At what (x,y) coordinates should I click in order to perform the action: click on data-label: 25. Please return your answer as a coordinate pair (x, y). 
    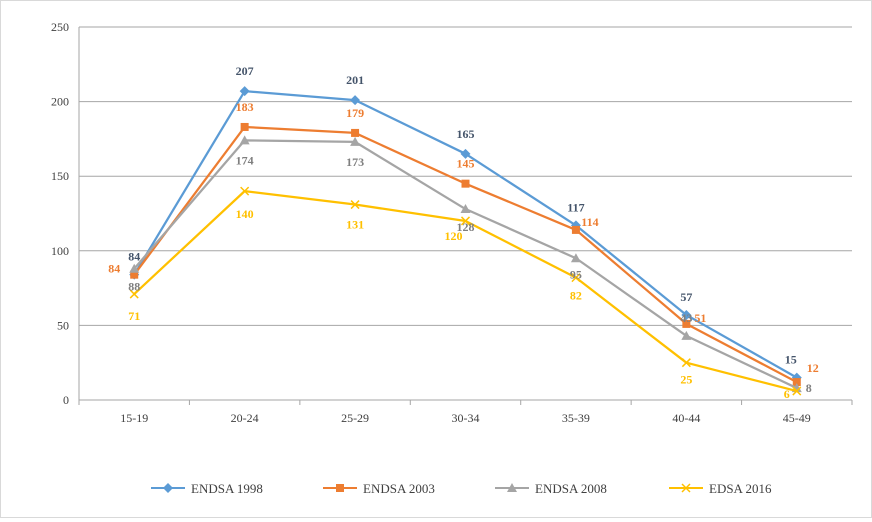
    Looking at the image, I should click on (686, 380).